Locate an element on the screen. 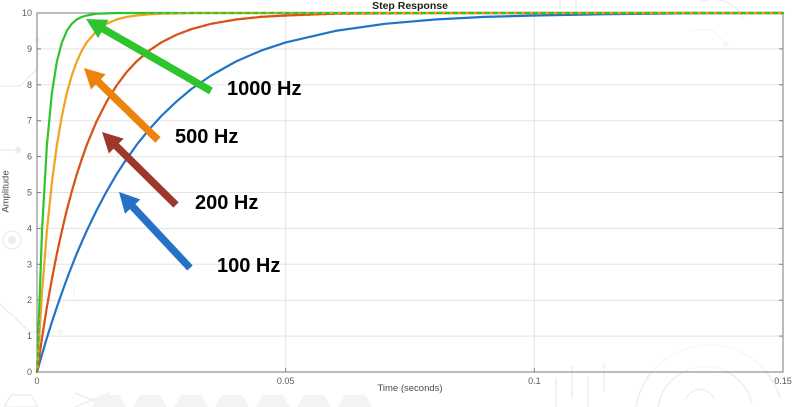 The image size is (797, 407). x-tick-label-0.05: 0.05 is located at coordinates (286, 381).